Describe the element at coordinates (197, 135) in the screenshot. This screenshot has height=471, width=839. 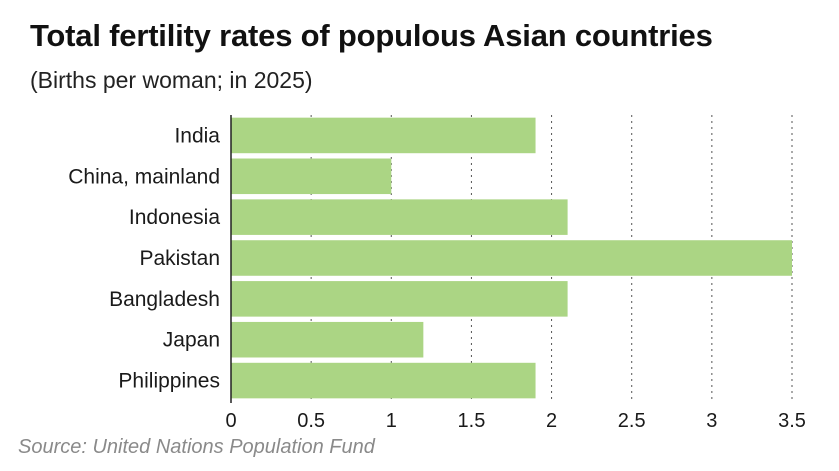
I see `category-label: India` at that location.